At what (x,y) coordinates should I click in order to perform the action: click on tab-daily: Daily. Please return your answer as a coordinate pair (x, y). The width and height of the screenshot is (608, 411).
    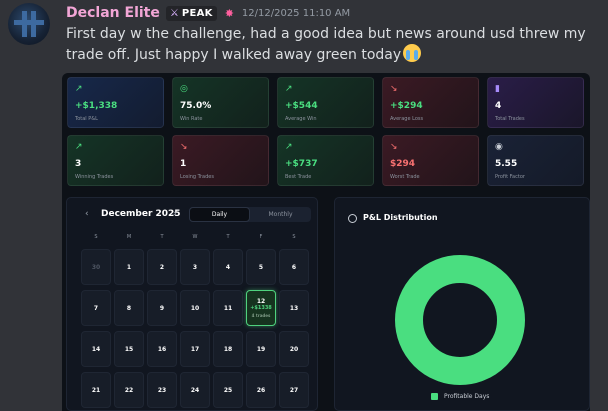
    Looking at the image, I should click on (219, 214).